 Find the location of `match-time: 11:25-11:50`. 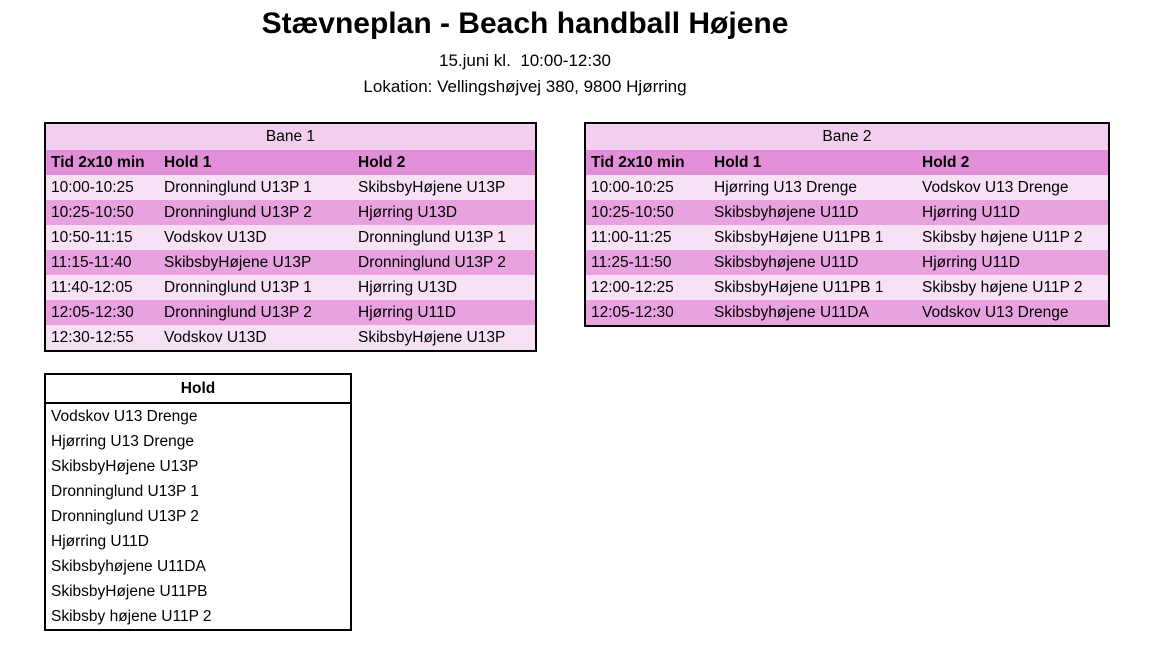

match-time: 11:25-11:50 is located at coordinates (631, 262).